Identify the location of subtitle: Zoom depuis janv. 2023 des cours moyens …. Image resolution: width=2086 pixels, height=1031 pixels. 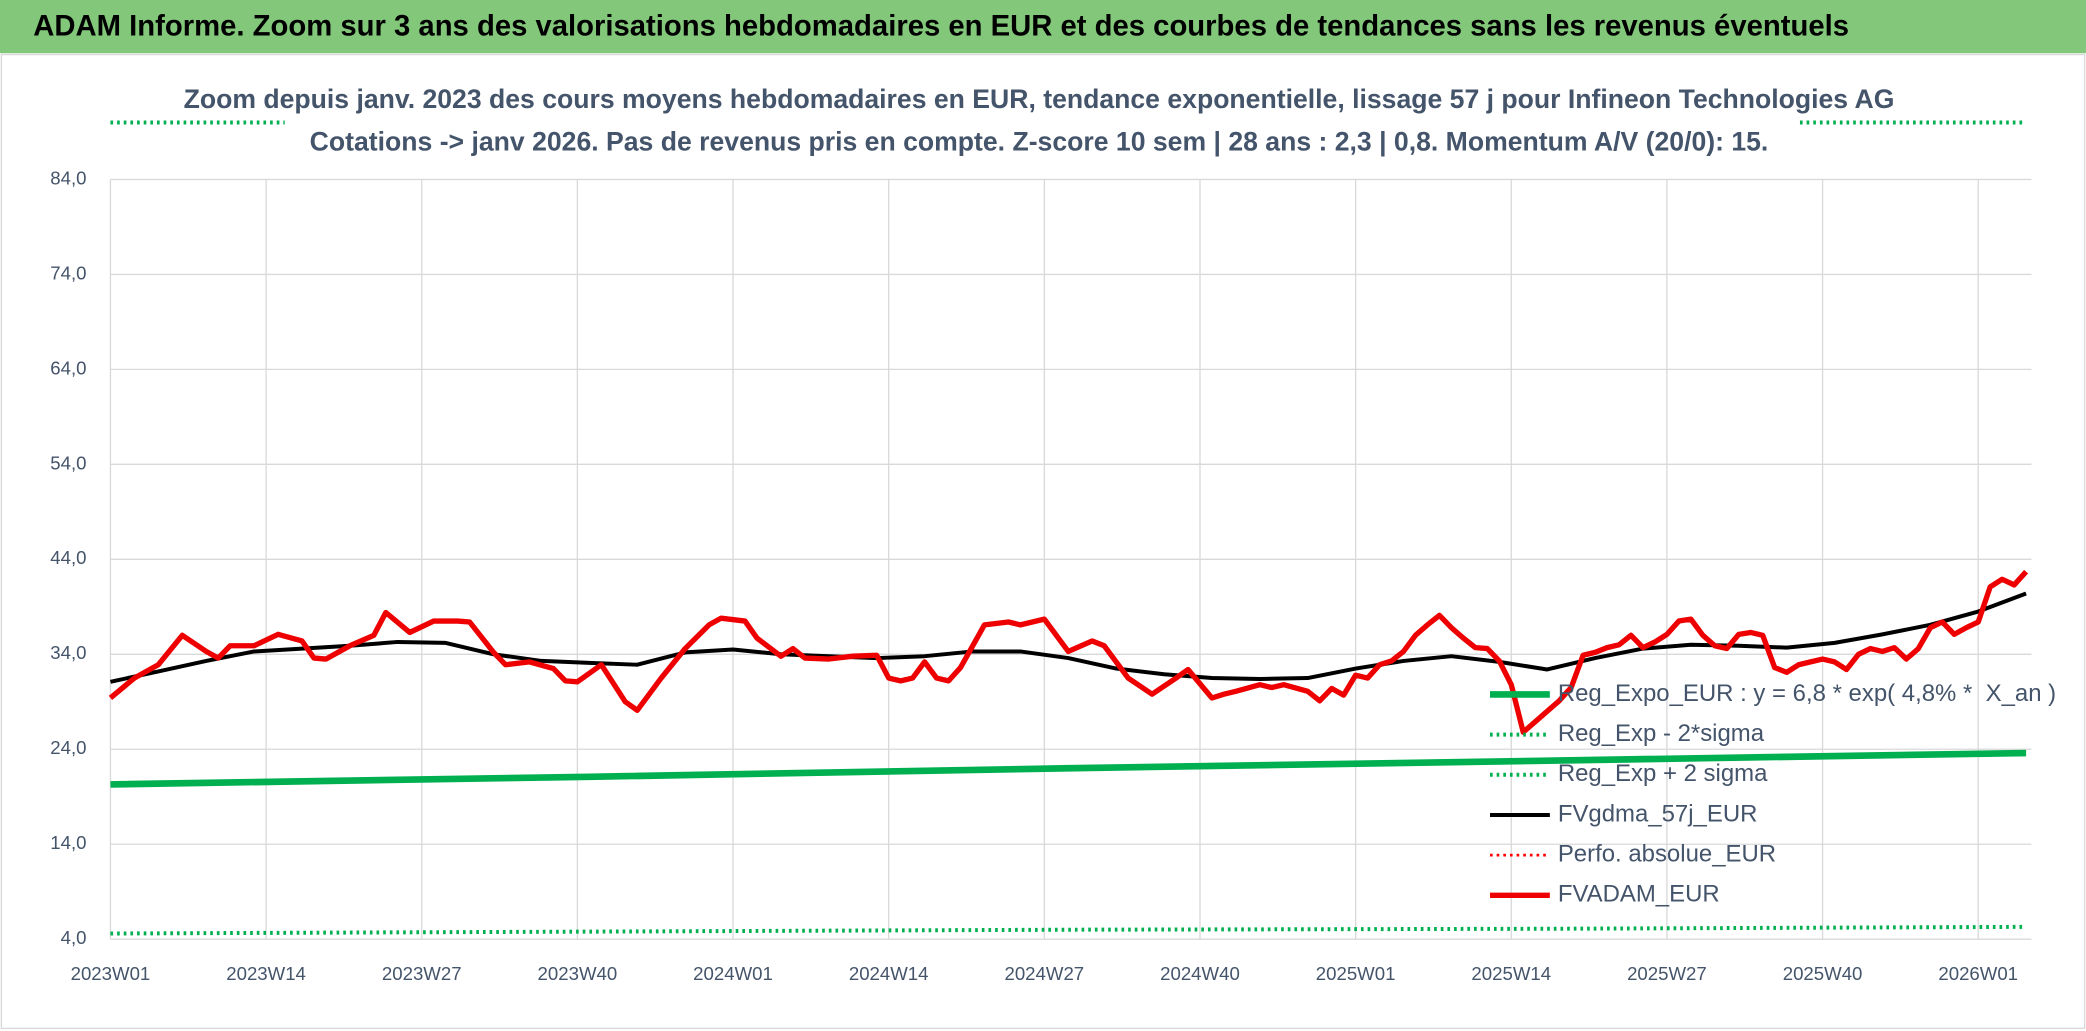
(1039, 99).